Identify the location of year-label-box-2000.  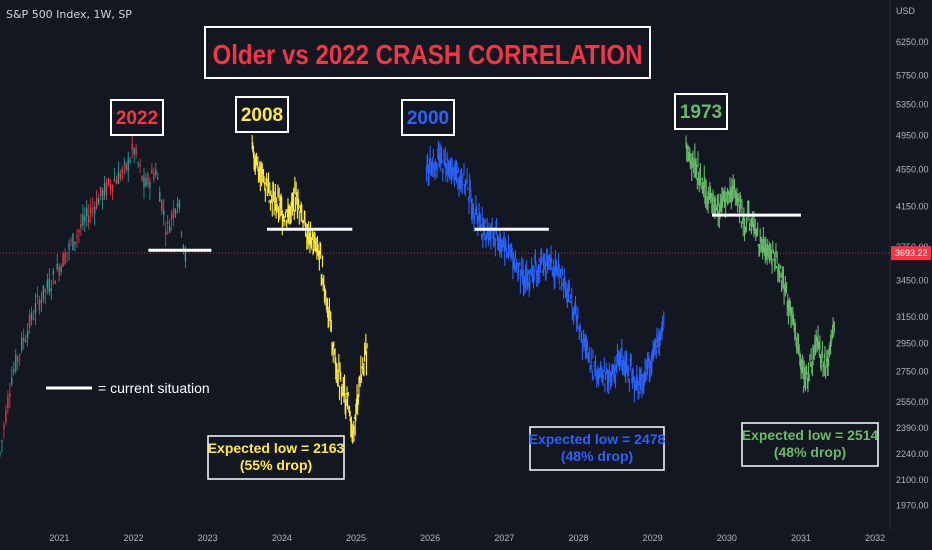
(428, 117).